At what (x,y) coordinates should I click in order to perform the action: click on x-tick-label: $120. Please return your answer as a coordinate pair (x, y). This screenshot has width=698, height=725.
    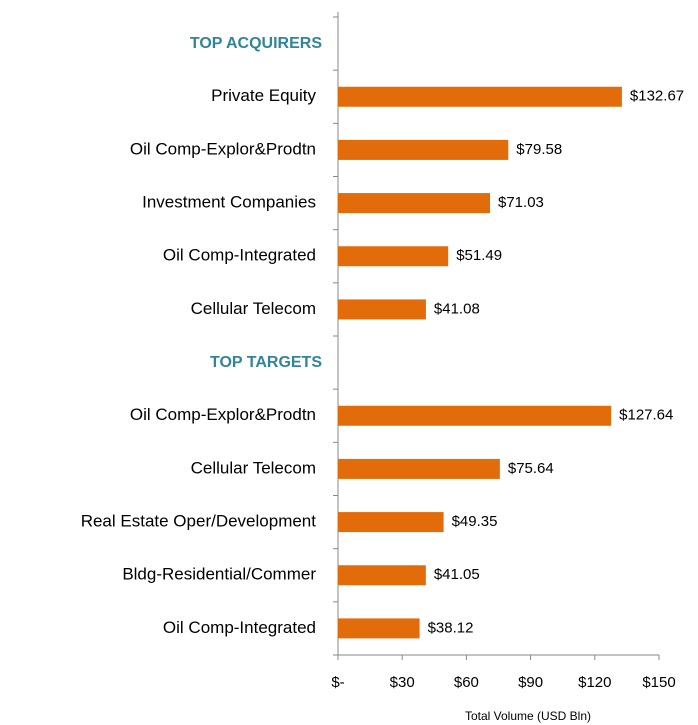
    Looking at the image, I should click on (594, 682).